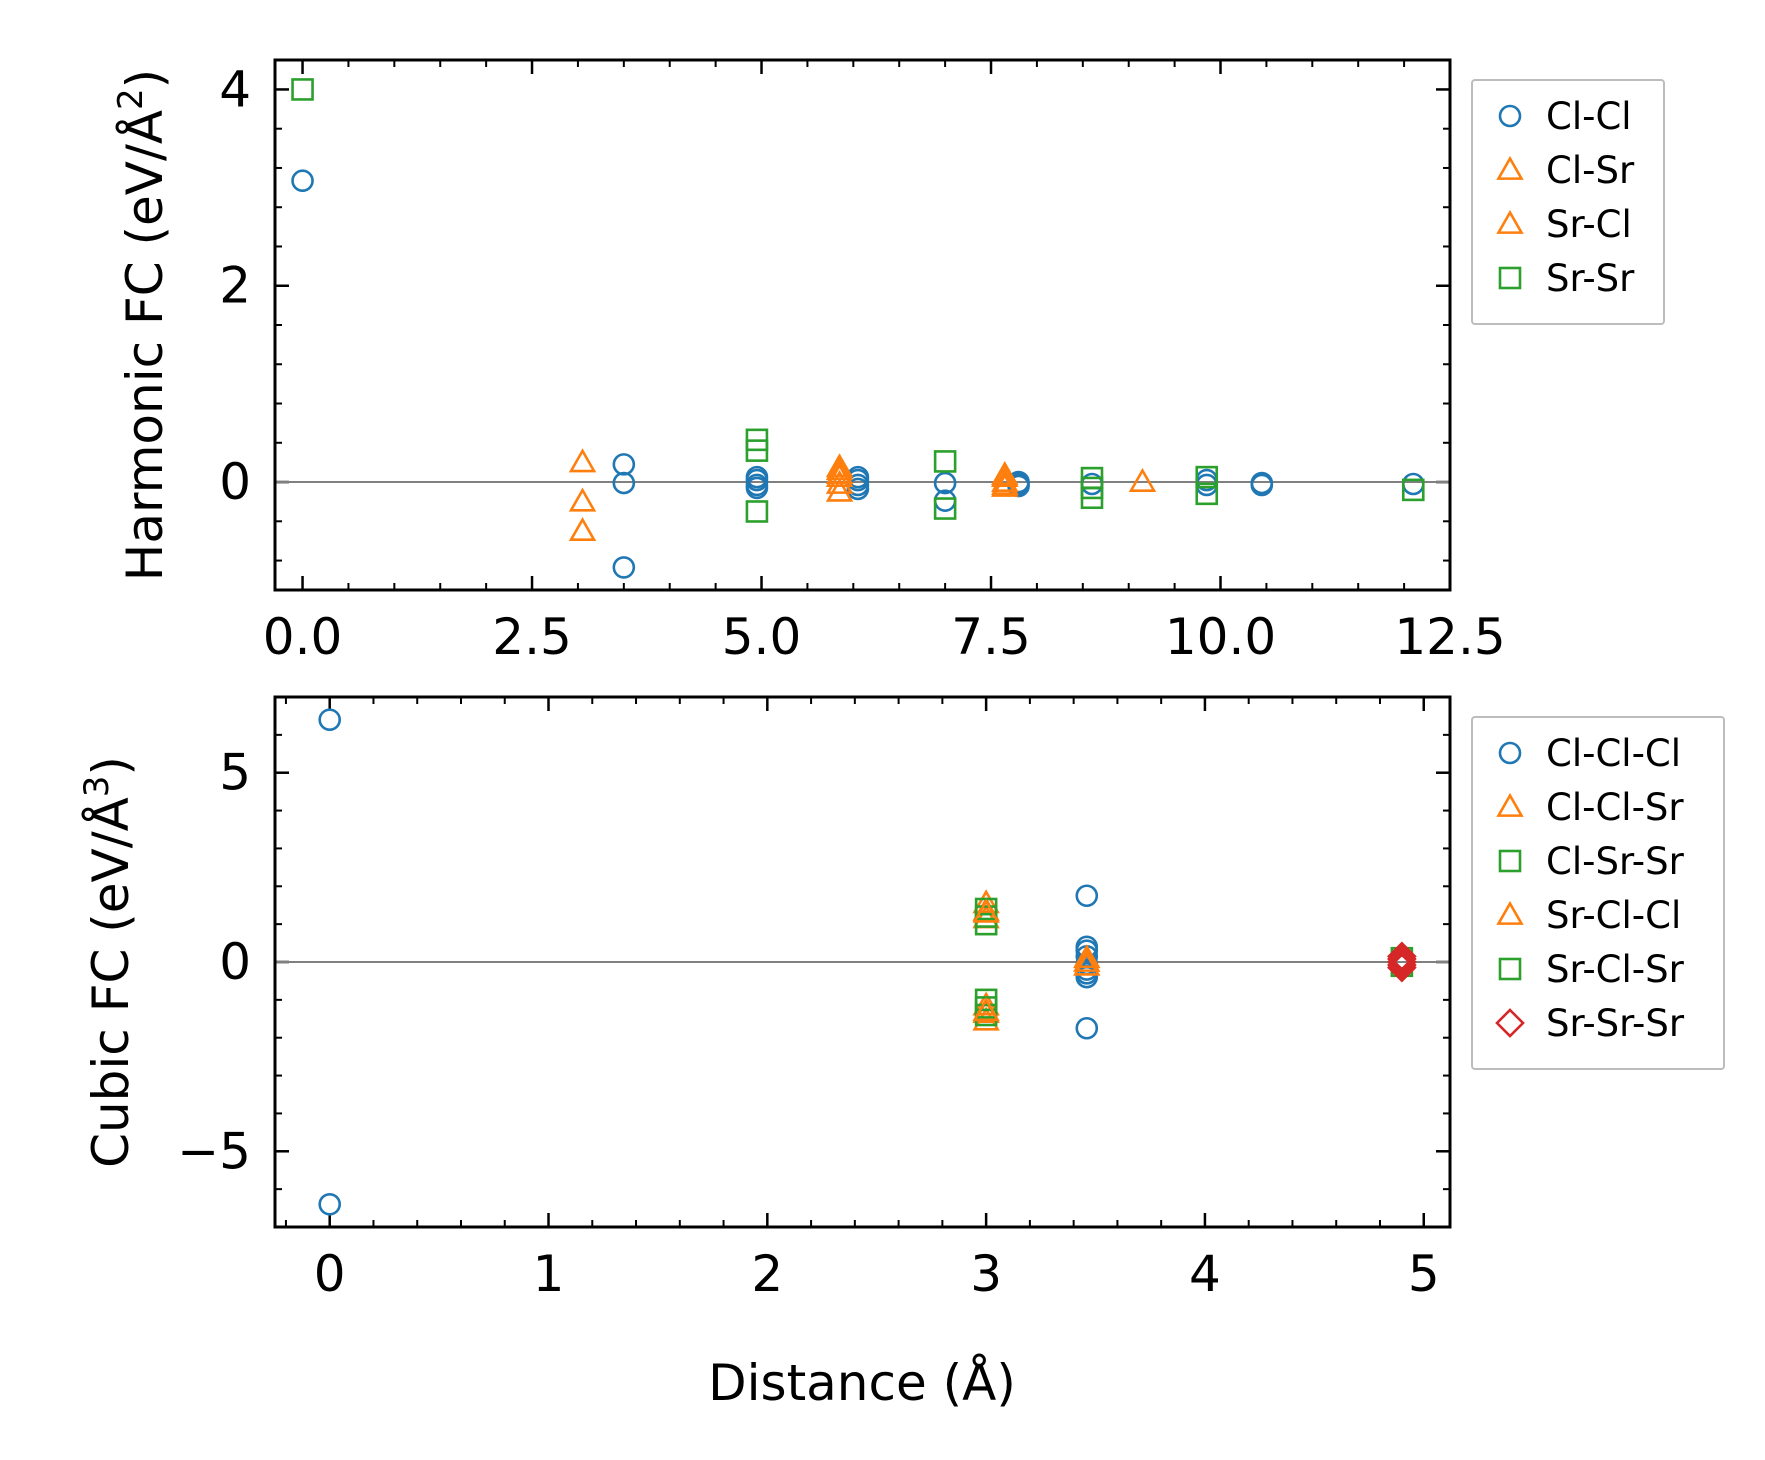 This screenshot has width=1765, height=1460. Describe the element at coordinates (1589, 224) in the screenshot. I see `legend-label: Sr-Cl` at that location.